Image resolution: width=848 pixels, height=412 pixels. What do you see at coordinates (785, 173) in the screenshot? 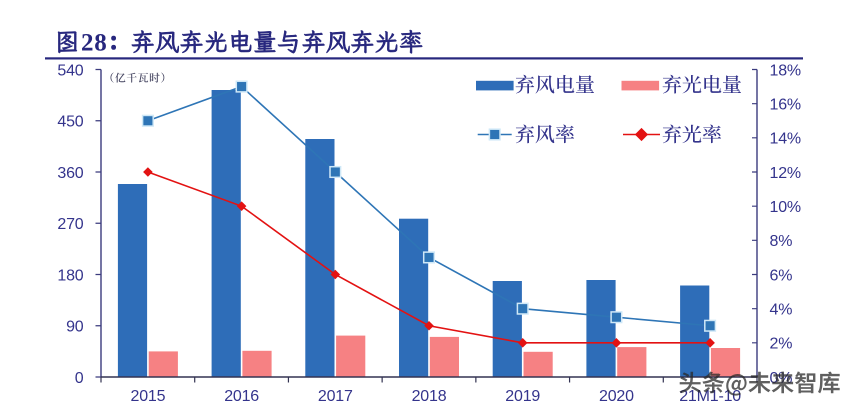
I see `svg-text: 12%` at bounding box center [785, 173].